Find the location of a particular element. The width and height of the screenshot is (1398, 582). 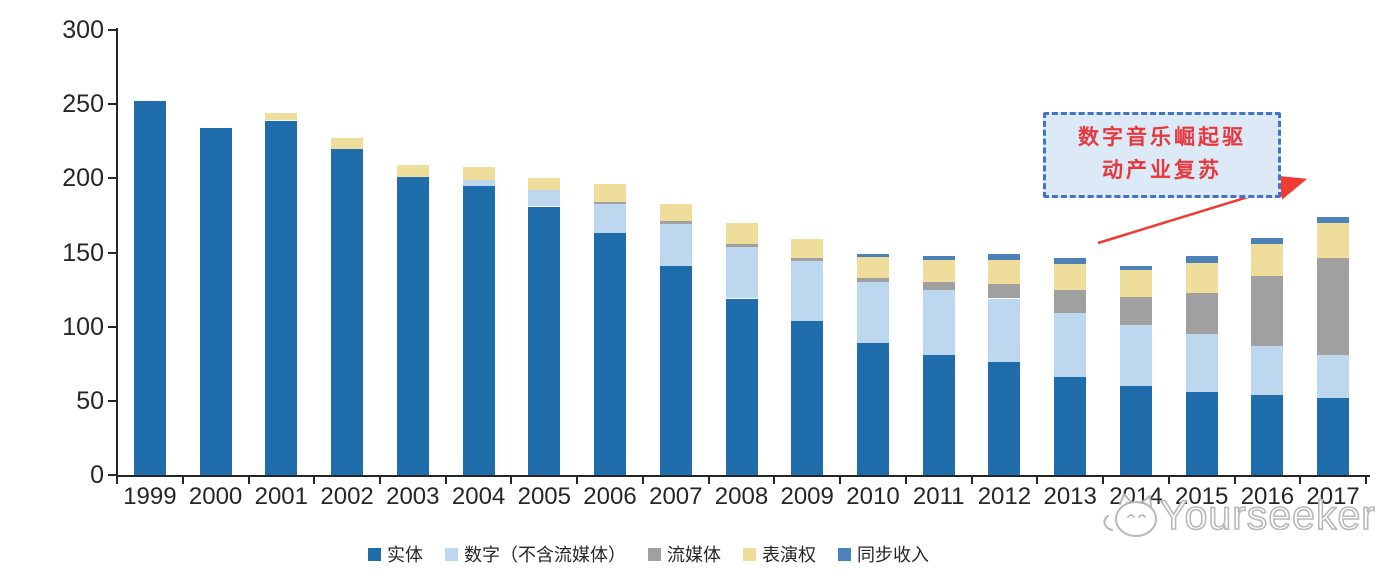

x-axis-label: 2013 is located at coordinates (1070, 496).